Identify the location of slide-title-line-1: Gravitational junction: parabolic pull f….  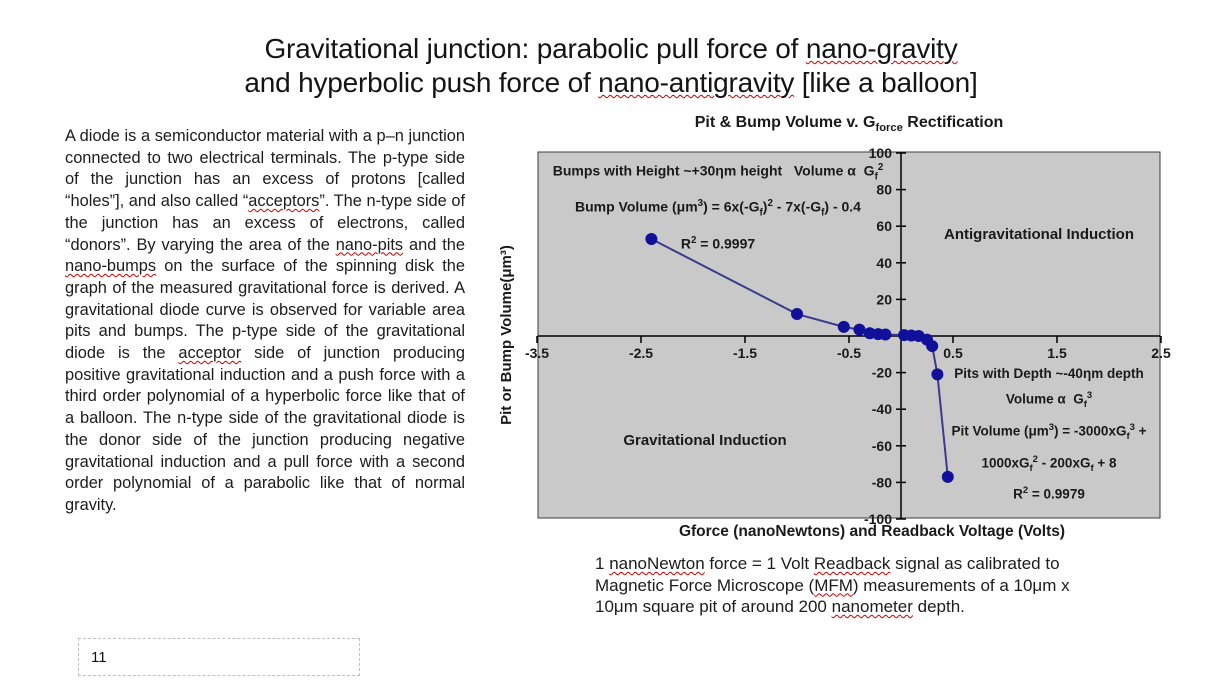
(611, 48).